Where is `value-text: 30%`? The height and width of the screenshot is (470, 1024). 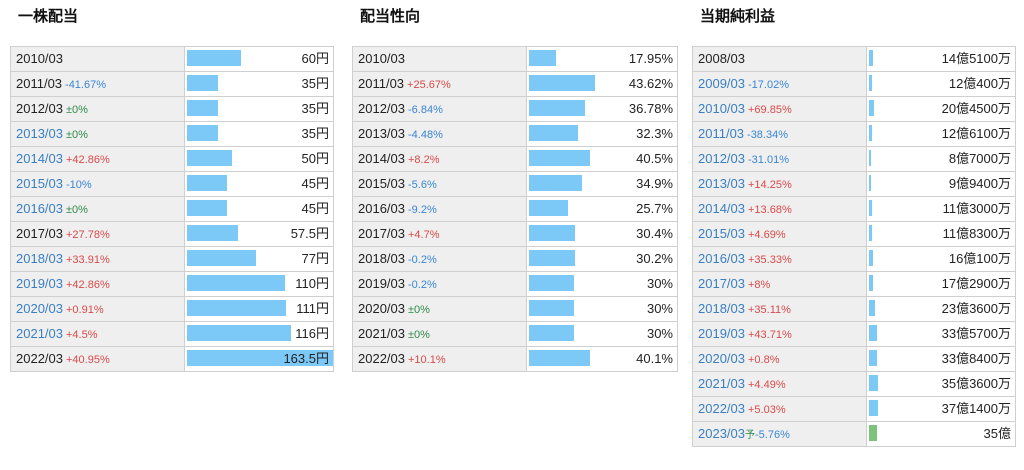 value-text: 30% is located at coordinates (659, 333).